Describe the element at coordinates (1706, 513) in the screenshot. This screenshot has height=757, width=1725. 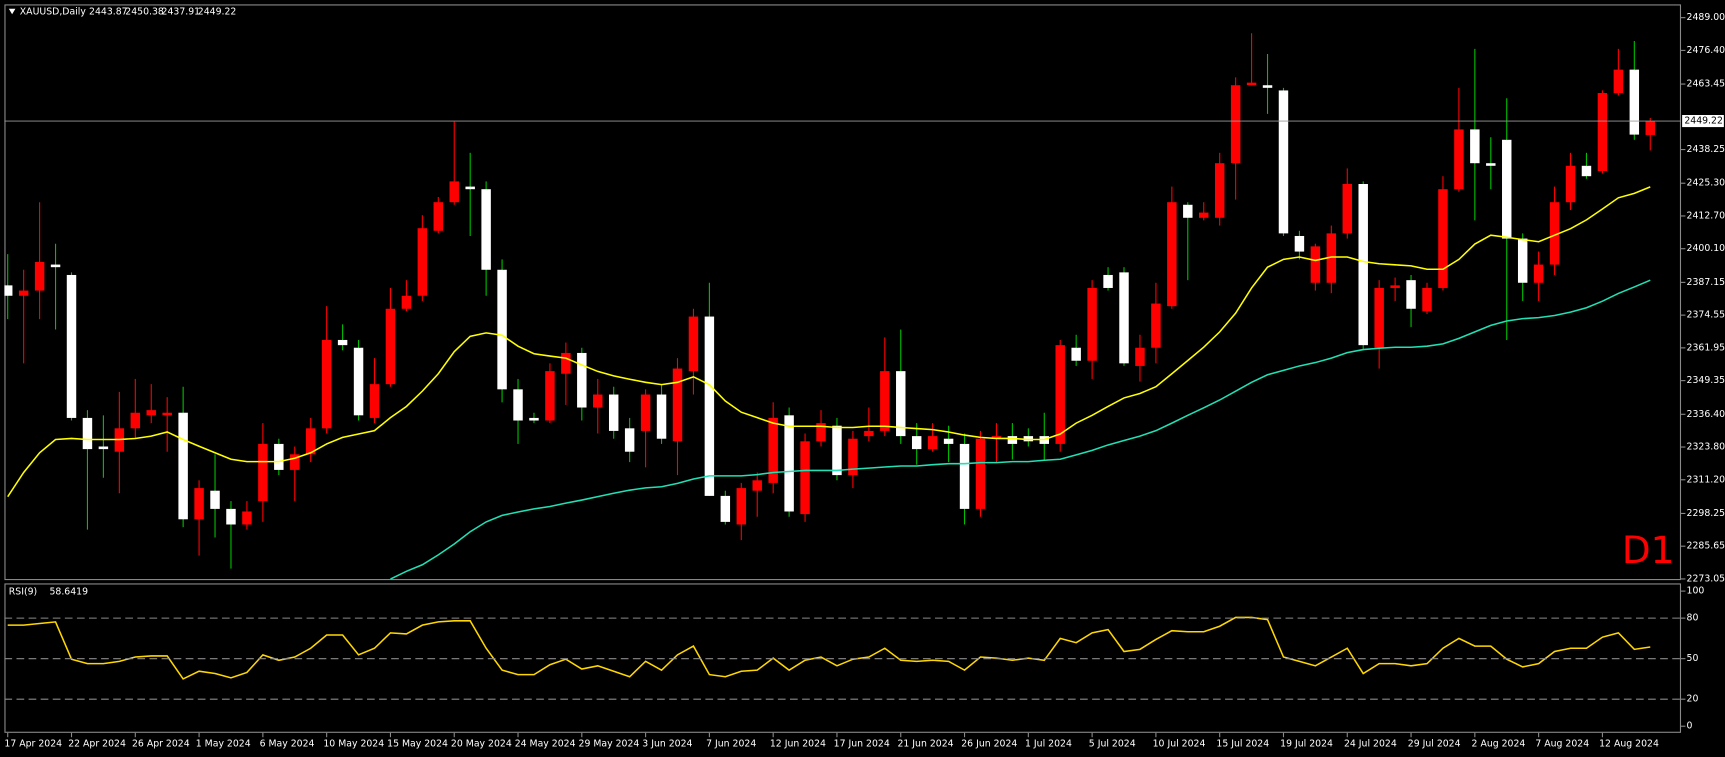
I see `y-tick-label: 2298.25` at that location.